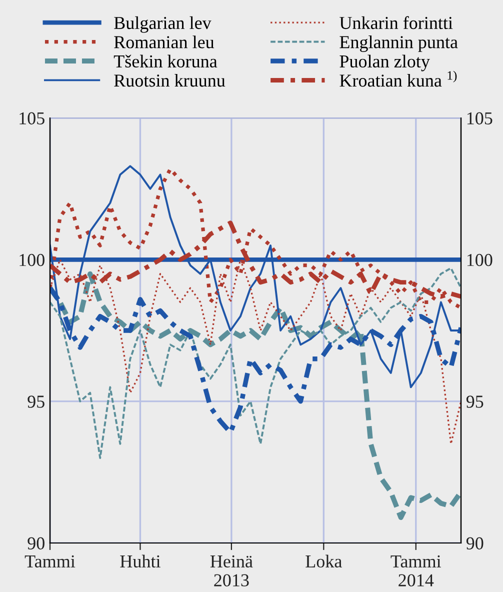 The width and height of the screenshot is (503, 592). Describe the element at coordinates (415, 570) in the screenshot. I see `x-tick-label: Tammi 2014` at that location.